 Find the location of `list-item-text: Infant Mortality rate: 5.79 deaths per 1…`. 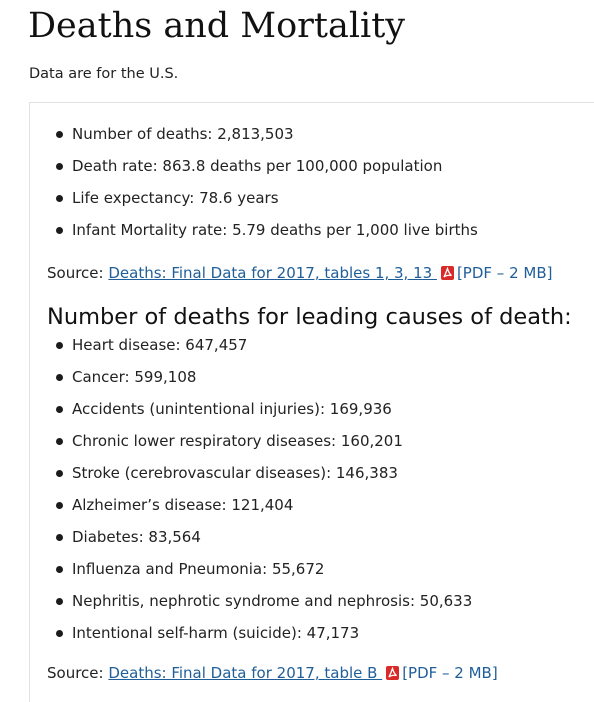

list-item-text: Infant Mortality rate: 5.79 deaths per 1… is located at coordinates (275, 230).